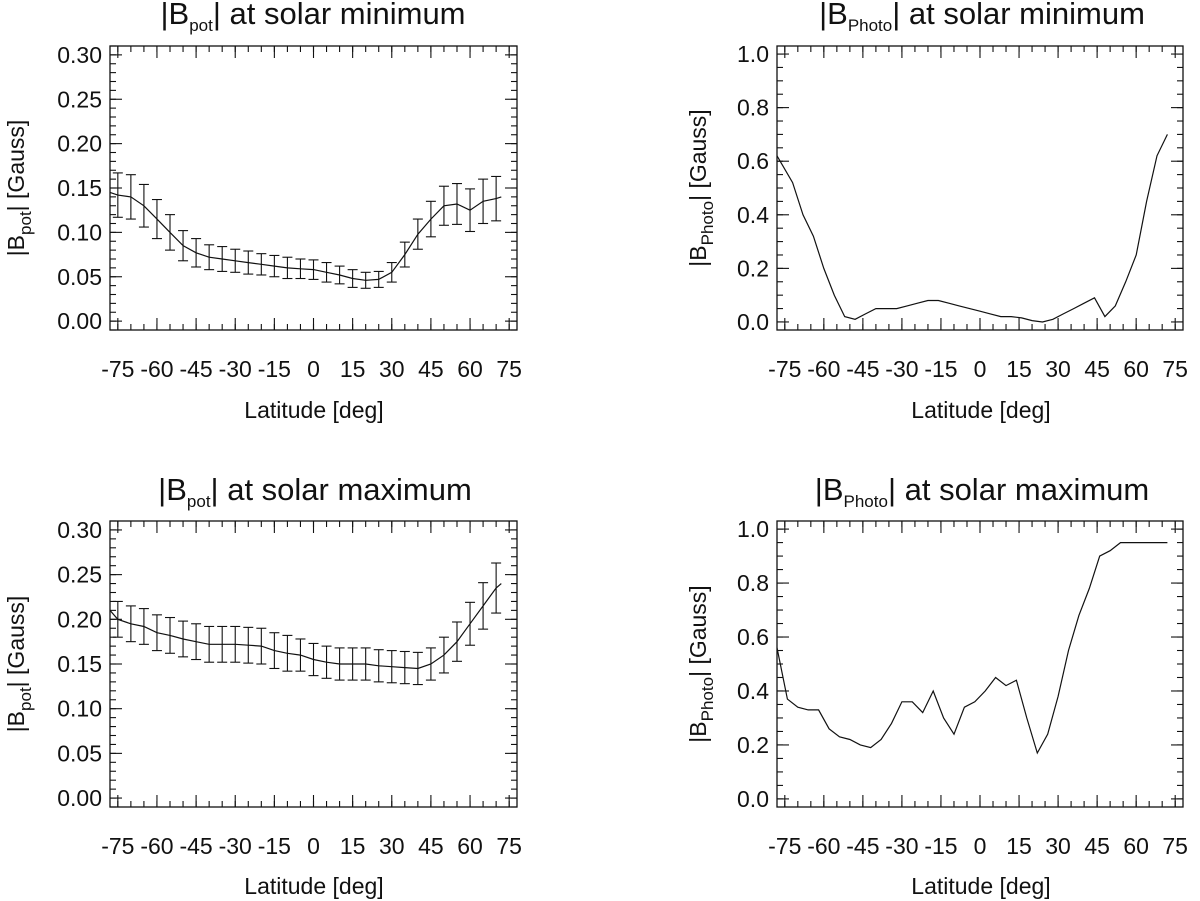  What do you see at coordinates (982, 491) in the screenshot?
I see `chart-title: |BPhoto| at solar maximum` at bounding box center [982, 491].